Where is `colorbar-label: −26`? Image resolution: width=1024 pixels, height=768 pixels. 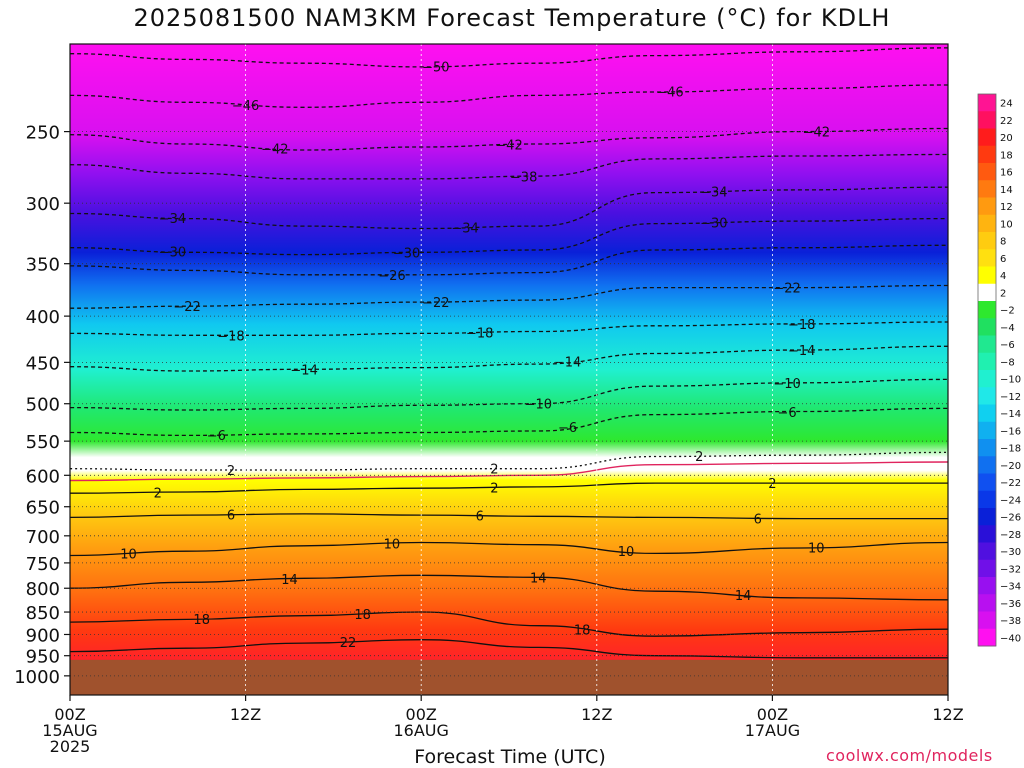 colorbar-label: −26 is located at coordinates (1010, 518).